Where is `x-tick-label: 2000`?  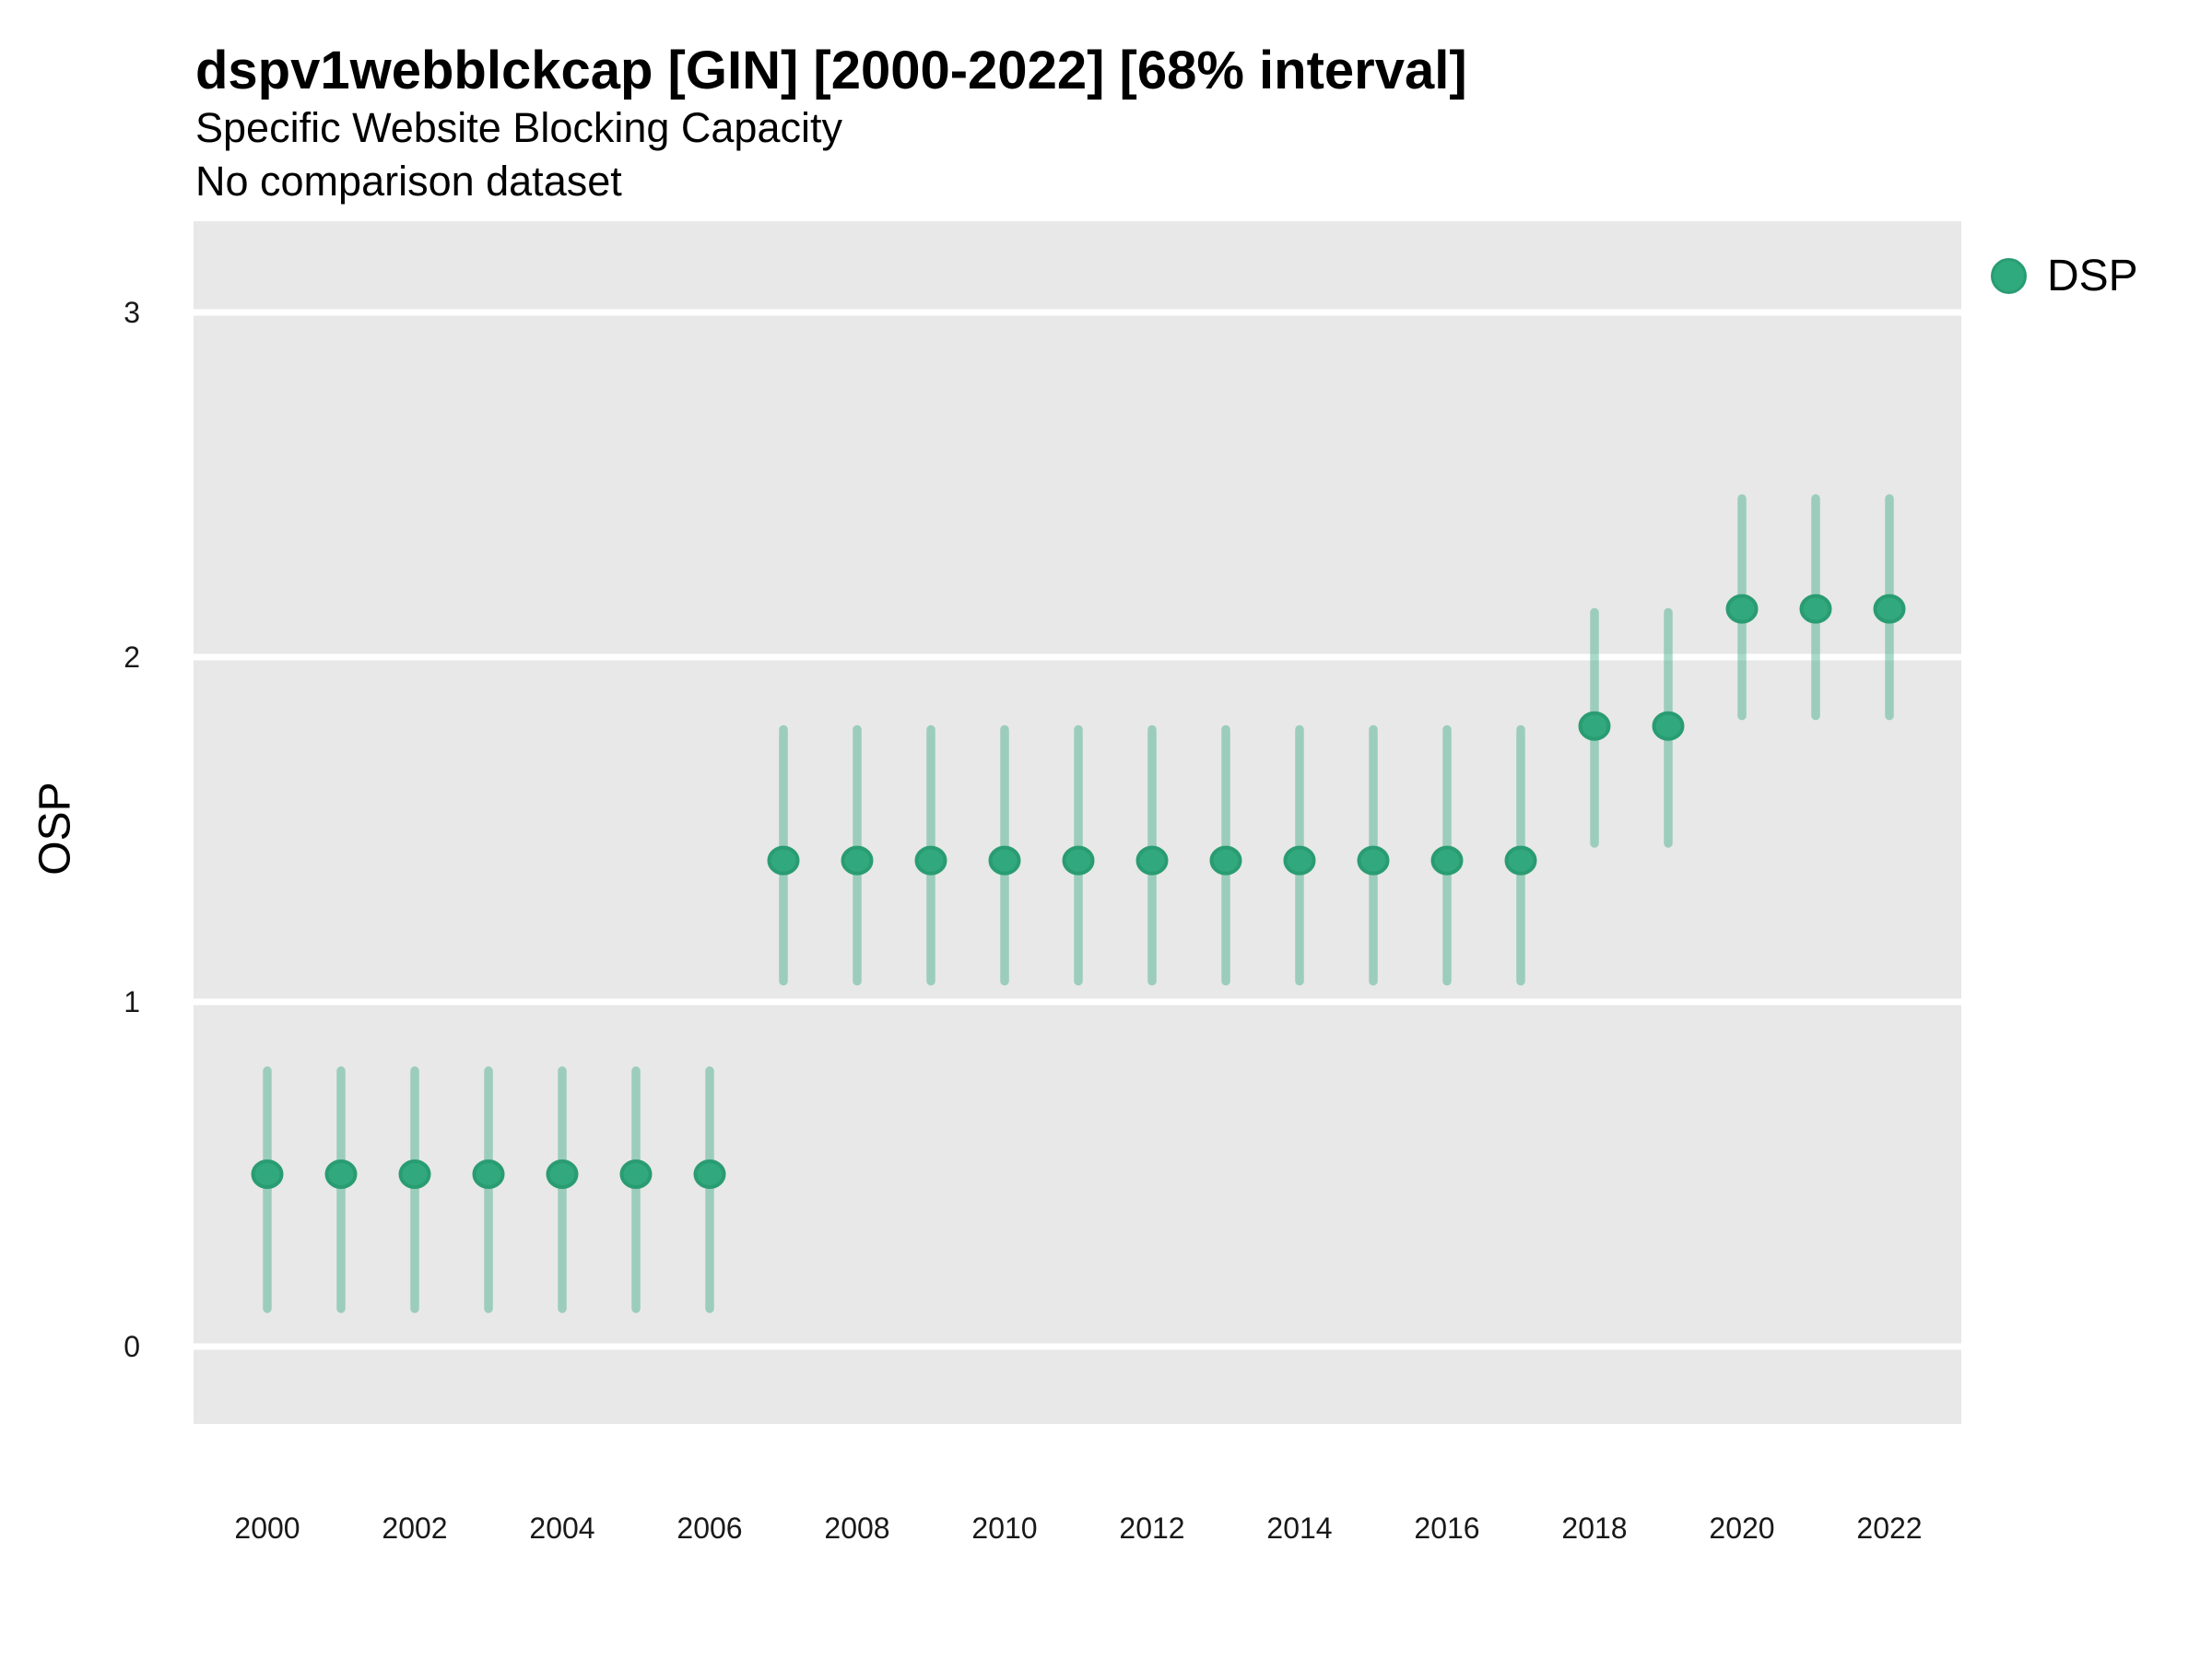 x-tick-label: 2000 is located at coordinates (267, 1528).